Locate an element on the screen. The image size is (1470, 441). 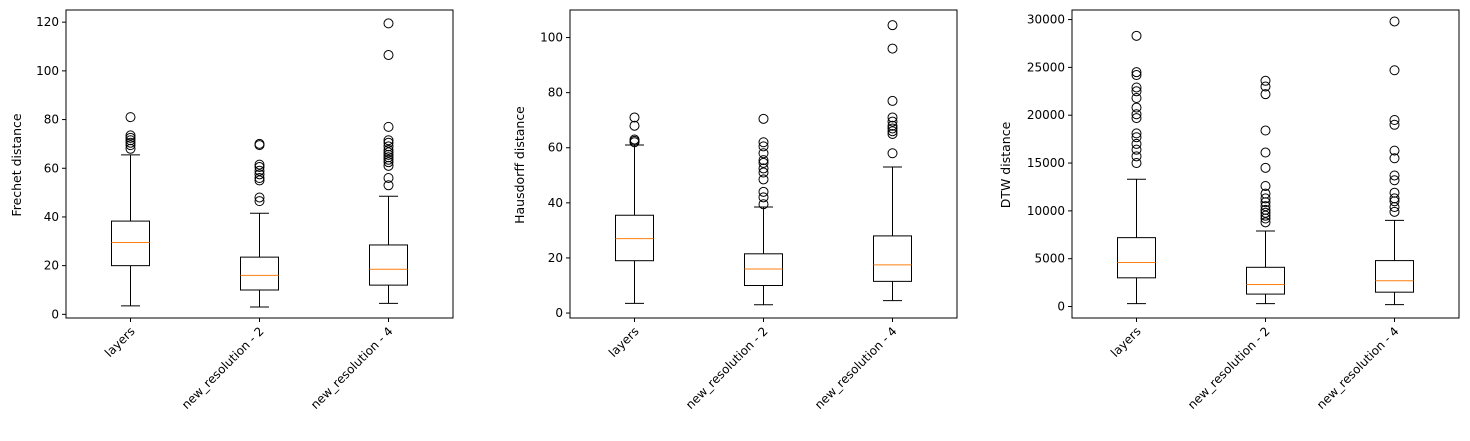
y-axis-label: Frechet distance is located at coordinates (16, 164).